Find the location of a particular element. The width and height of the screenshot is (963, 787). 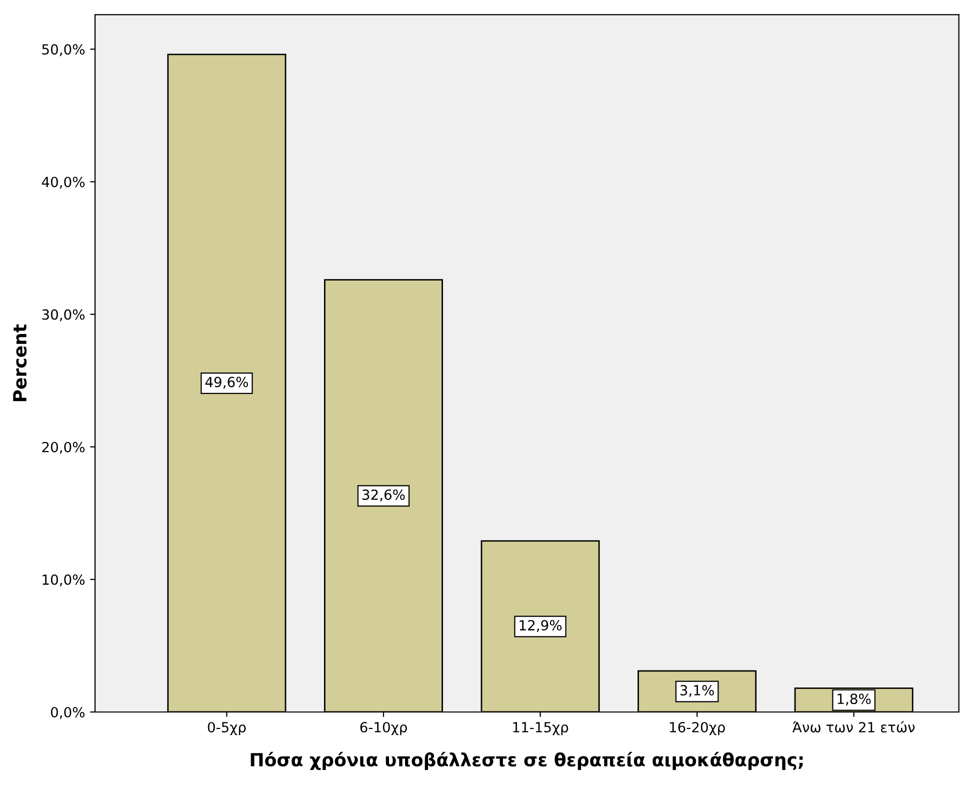

data-label: 32,6% is located at coordinates (383, 495).